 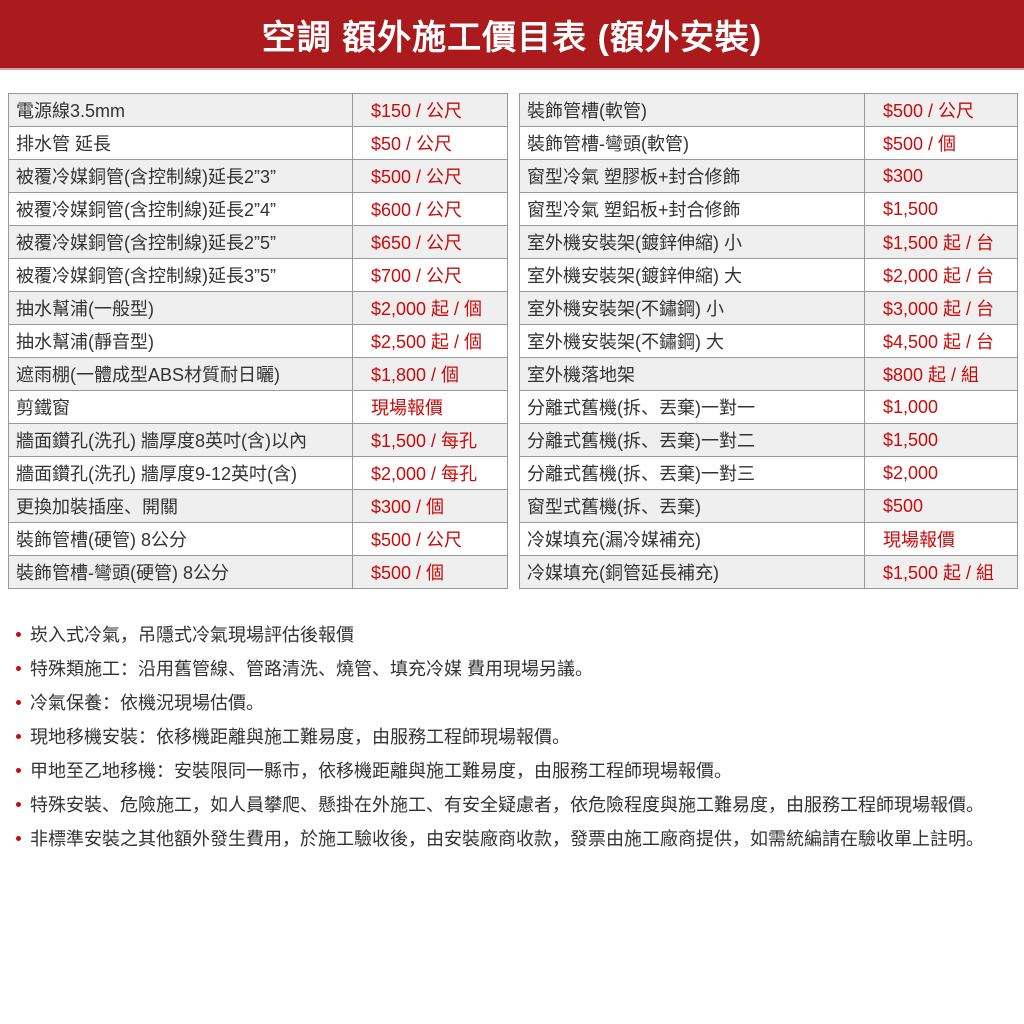 What do you see at coordinates (430, 209) in the screenshot?
I see `item-price: $600 / 公尺` at bounding box center [430, 209].